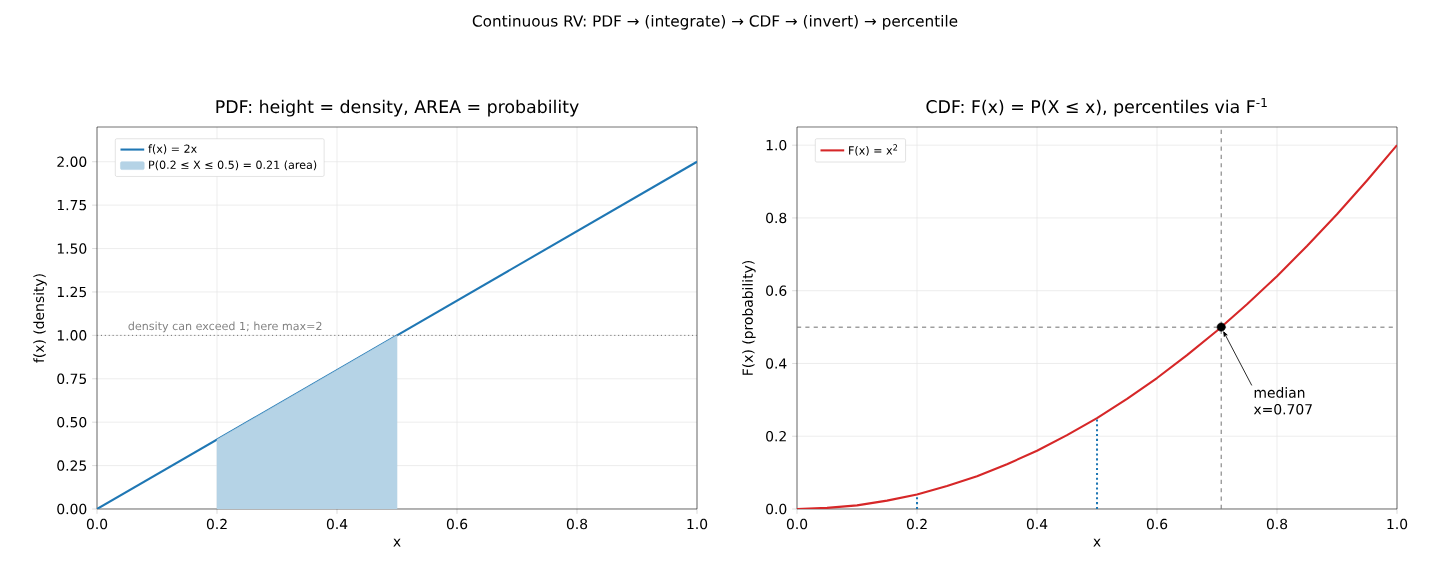  Describe the element at coordinates (172, 149) in the screenshot. I see `legend-label: f(x) = 2x` at that location.